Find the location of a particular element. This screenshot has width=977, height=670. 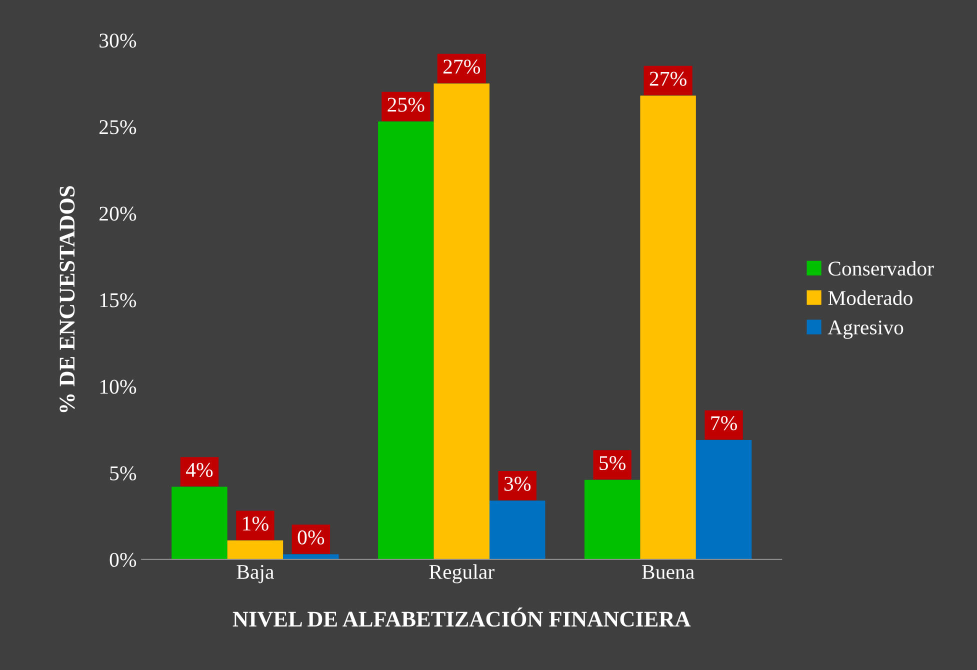

x-axis-title: NIVEL DE ALFABETIZACIÓN FINANCIERA is located at coordinates (461, 617).